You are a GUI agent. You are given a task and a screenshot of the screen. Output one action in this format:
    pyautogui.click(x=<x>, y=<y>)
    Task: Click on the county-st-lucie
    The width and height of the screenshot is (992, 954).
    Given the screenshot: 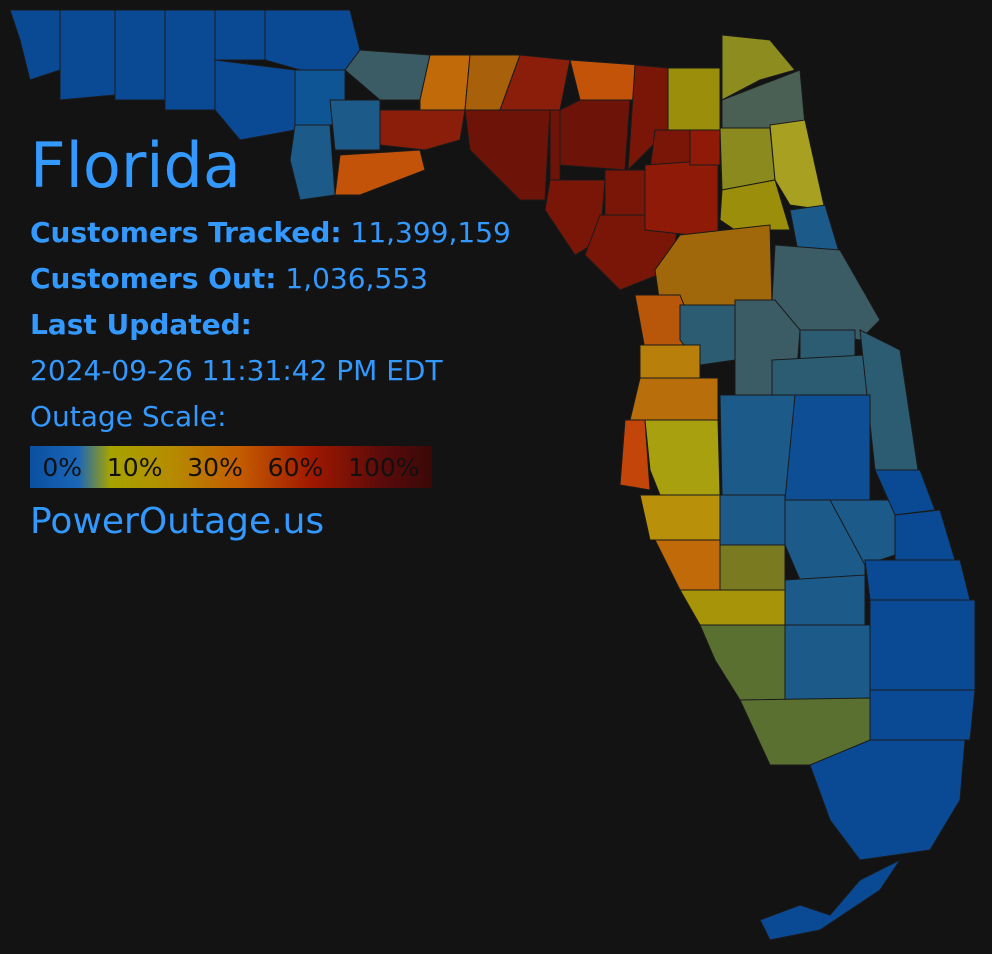 What is the action you would take?
    pyautogui.click(x=925, y=537)
    